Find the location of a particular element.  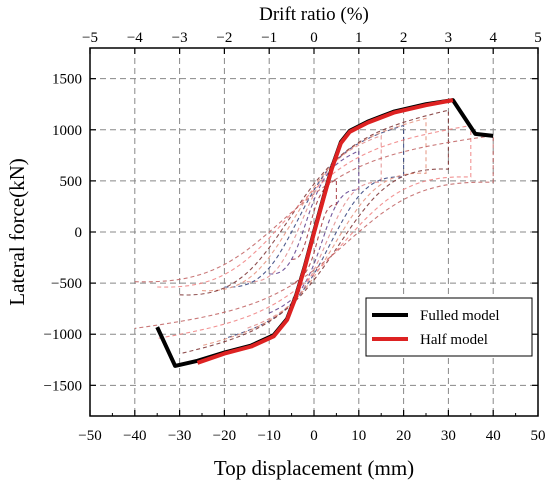

top-tick-label: −1 is located at coordinates (269, 38).